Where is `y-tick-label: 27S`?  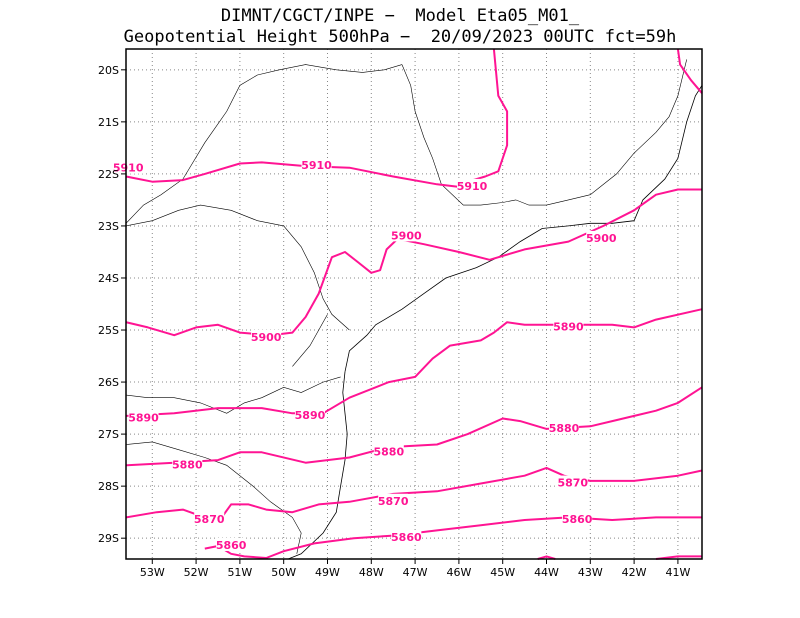 y-tick-label: 27S is located at coordinates (108, 434).